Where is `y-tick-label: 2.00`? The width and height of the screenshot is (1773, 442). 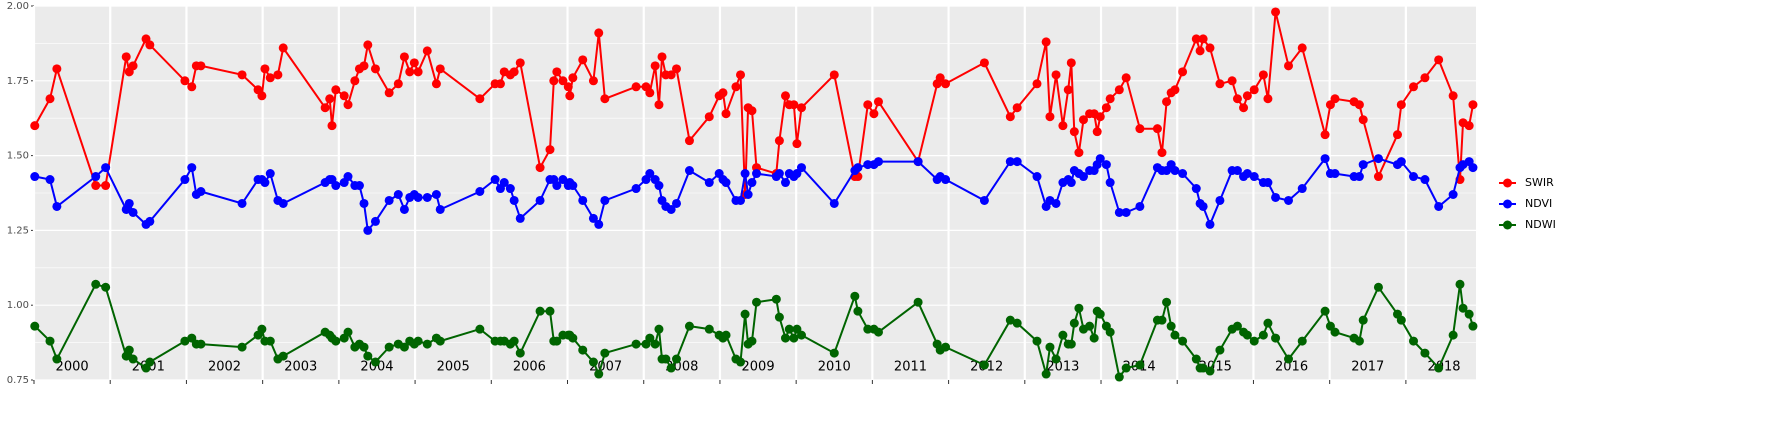 y-tick-label: 2.00 is located at coordinates (18, 6).